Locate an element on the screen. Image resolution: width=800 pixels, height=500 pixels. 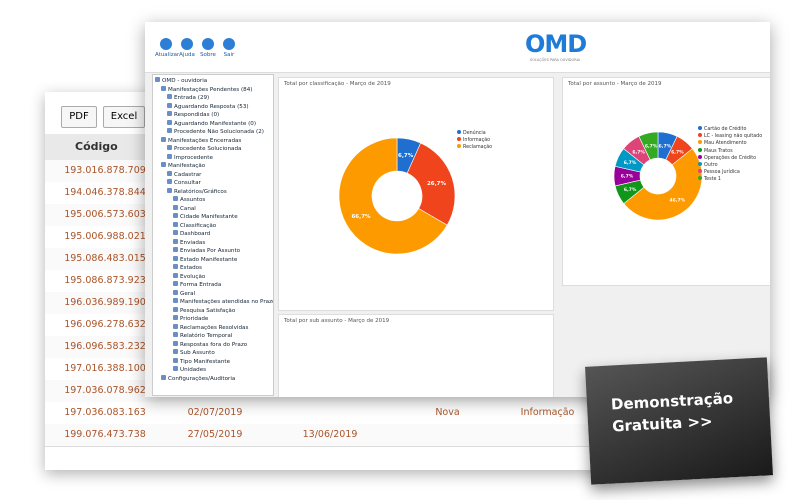
tree-item: Estados is located at coordinates (213, 268).